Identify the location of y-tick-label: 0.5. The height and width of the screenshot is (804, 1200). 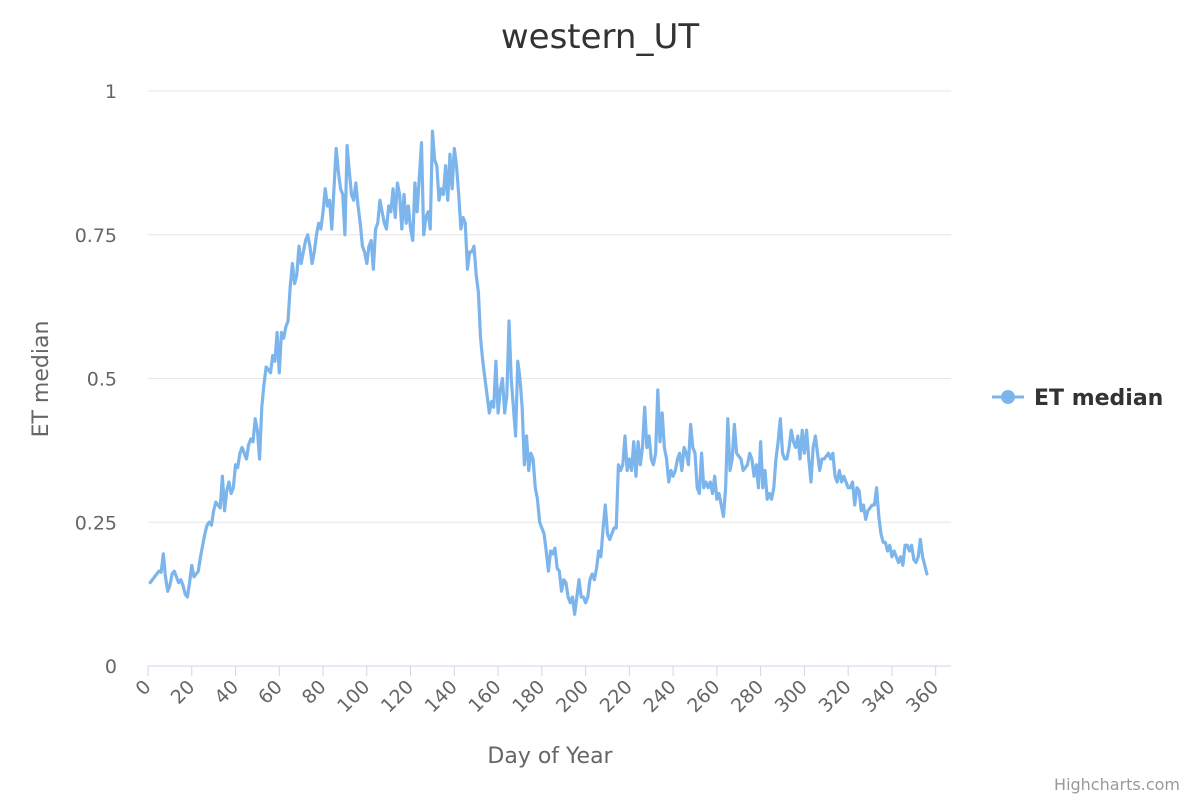
(102, 380).